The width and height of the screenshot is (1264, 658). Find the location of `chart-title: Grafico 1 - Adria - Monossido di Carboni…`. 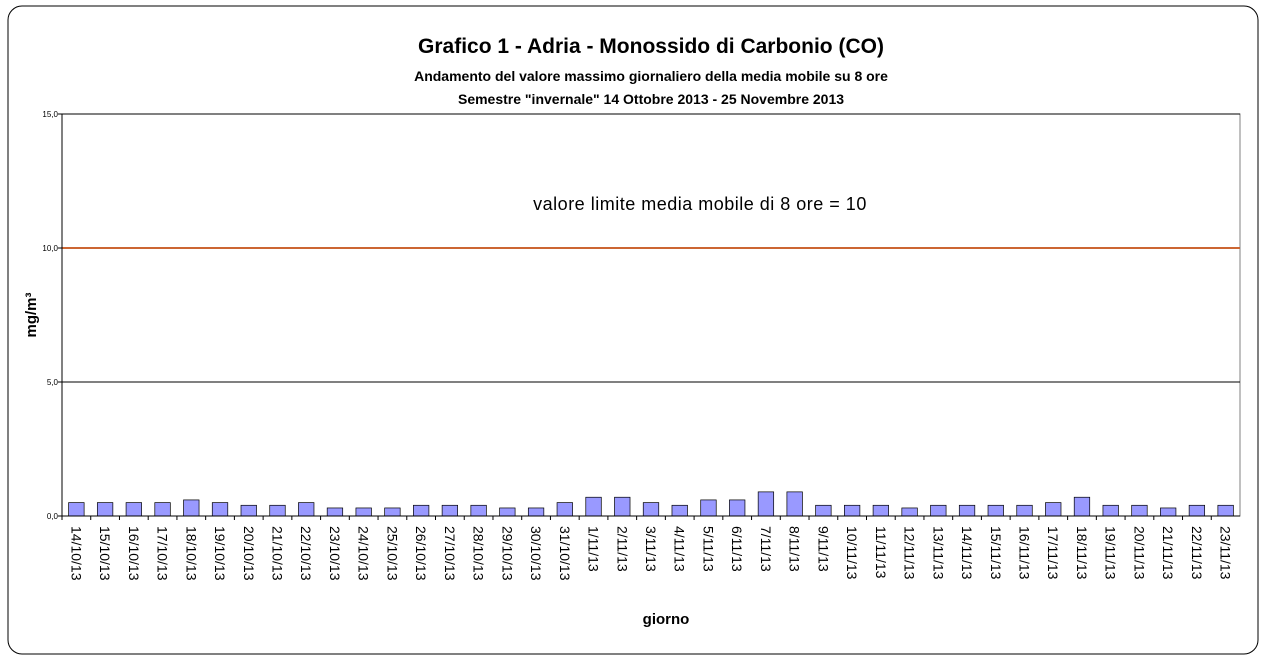

chart-title: Grafico 1 - Adria - Monossido di Carboni… is located at coordinates (651, 46).